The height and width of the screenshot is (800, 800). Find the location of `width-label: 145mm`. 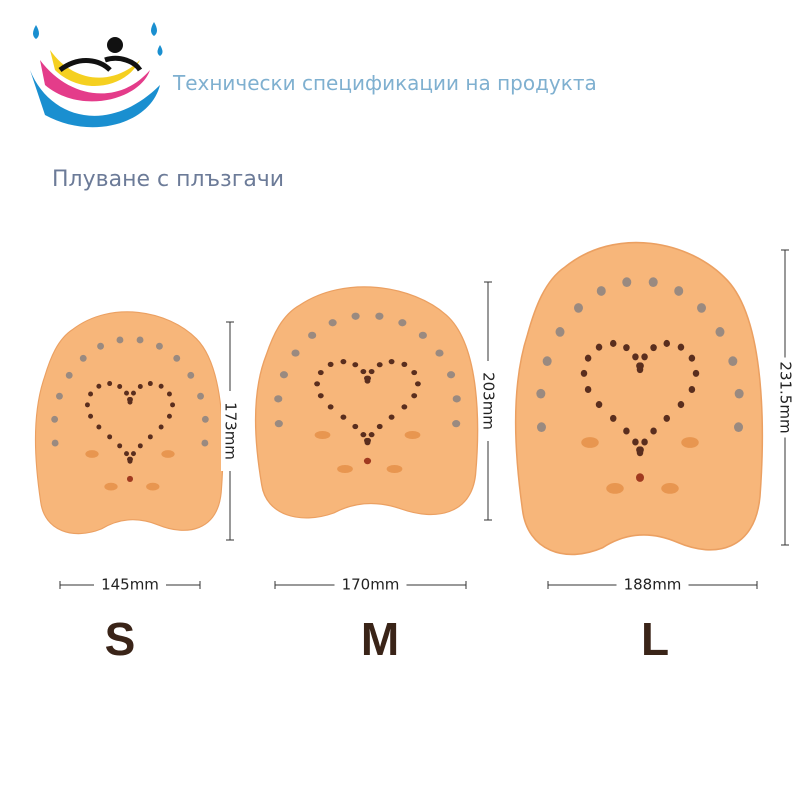

width-label: 145mm is located at coordinates (130, 585).